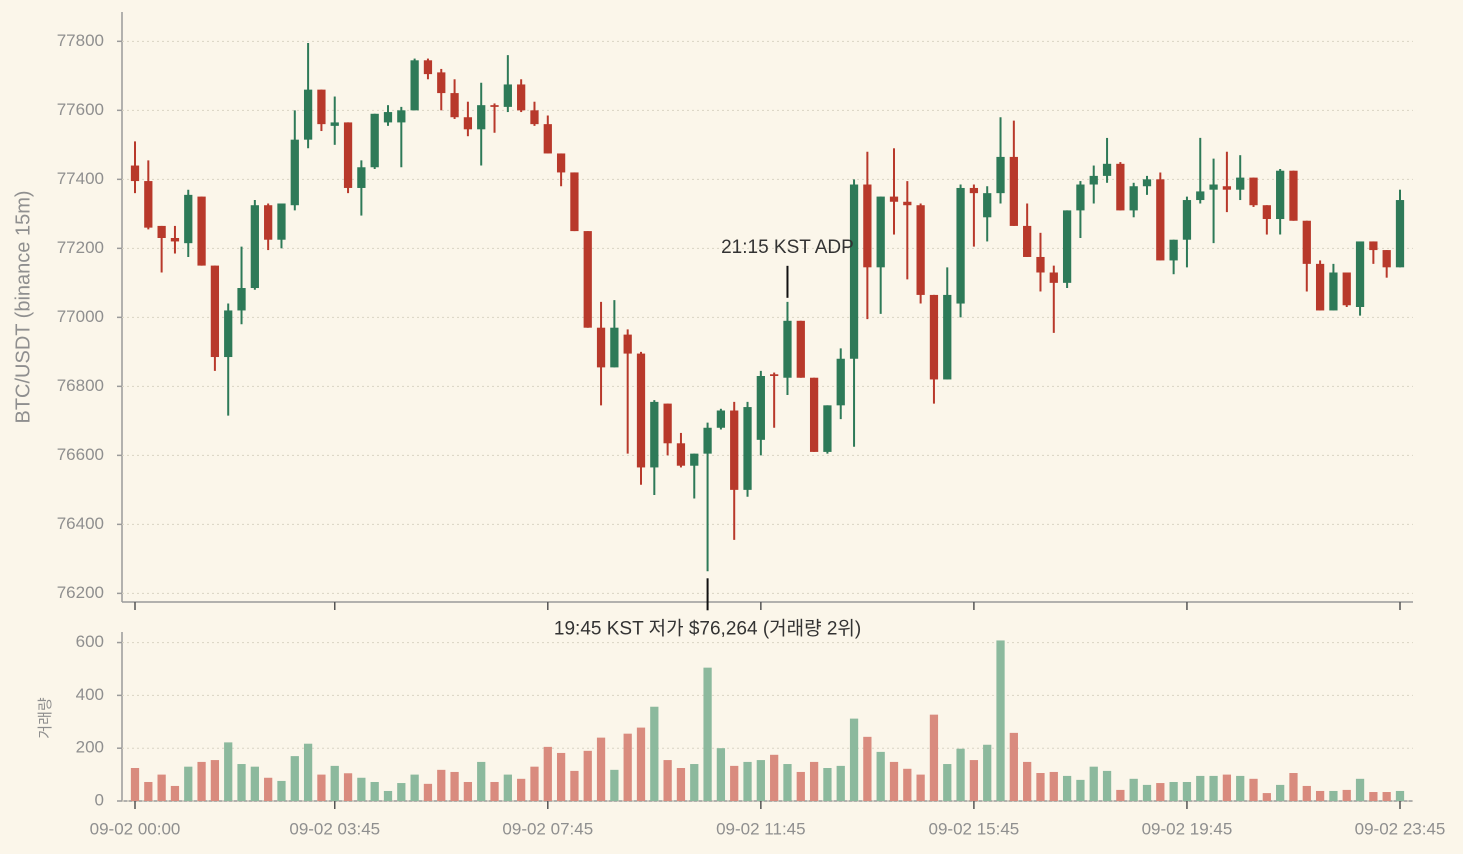  I want to click on annotation: 19:45 KST 저가 $76,264 (거래량 2위), so click(707, 628).